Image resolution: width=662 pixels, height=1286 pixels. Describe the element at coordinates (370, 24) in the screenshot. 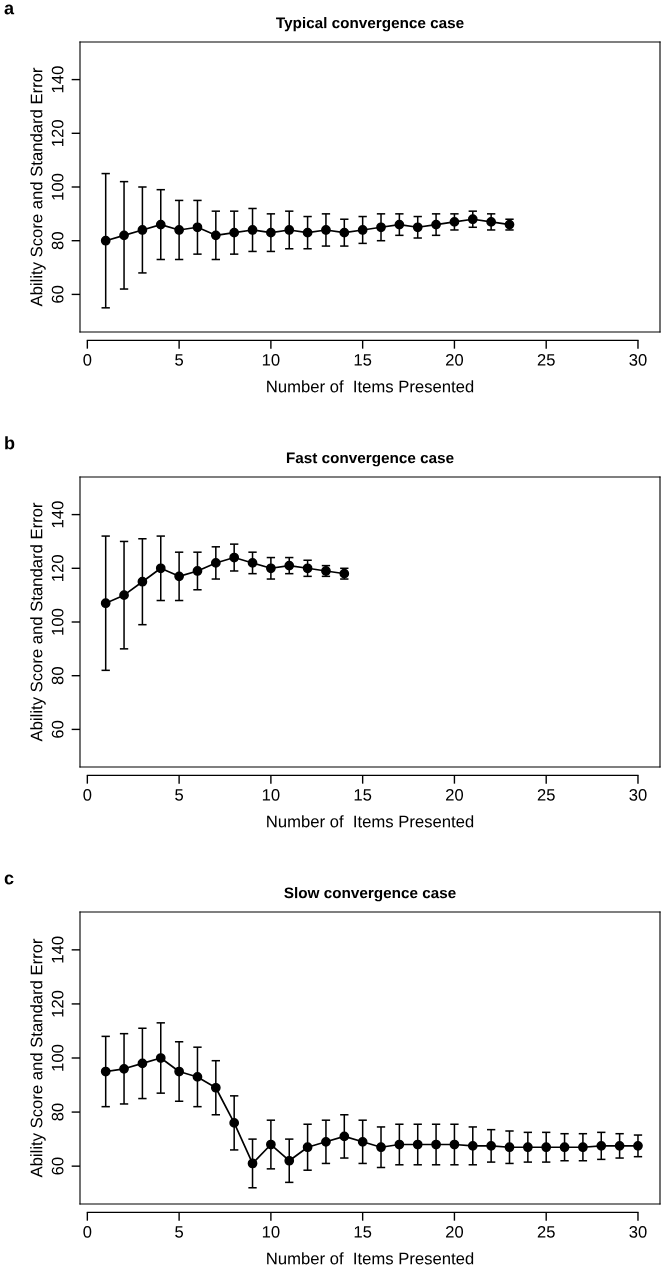

I see `chart-title: Typical convergence case` at that location.